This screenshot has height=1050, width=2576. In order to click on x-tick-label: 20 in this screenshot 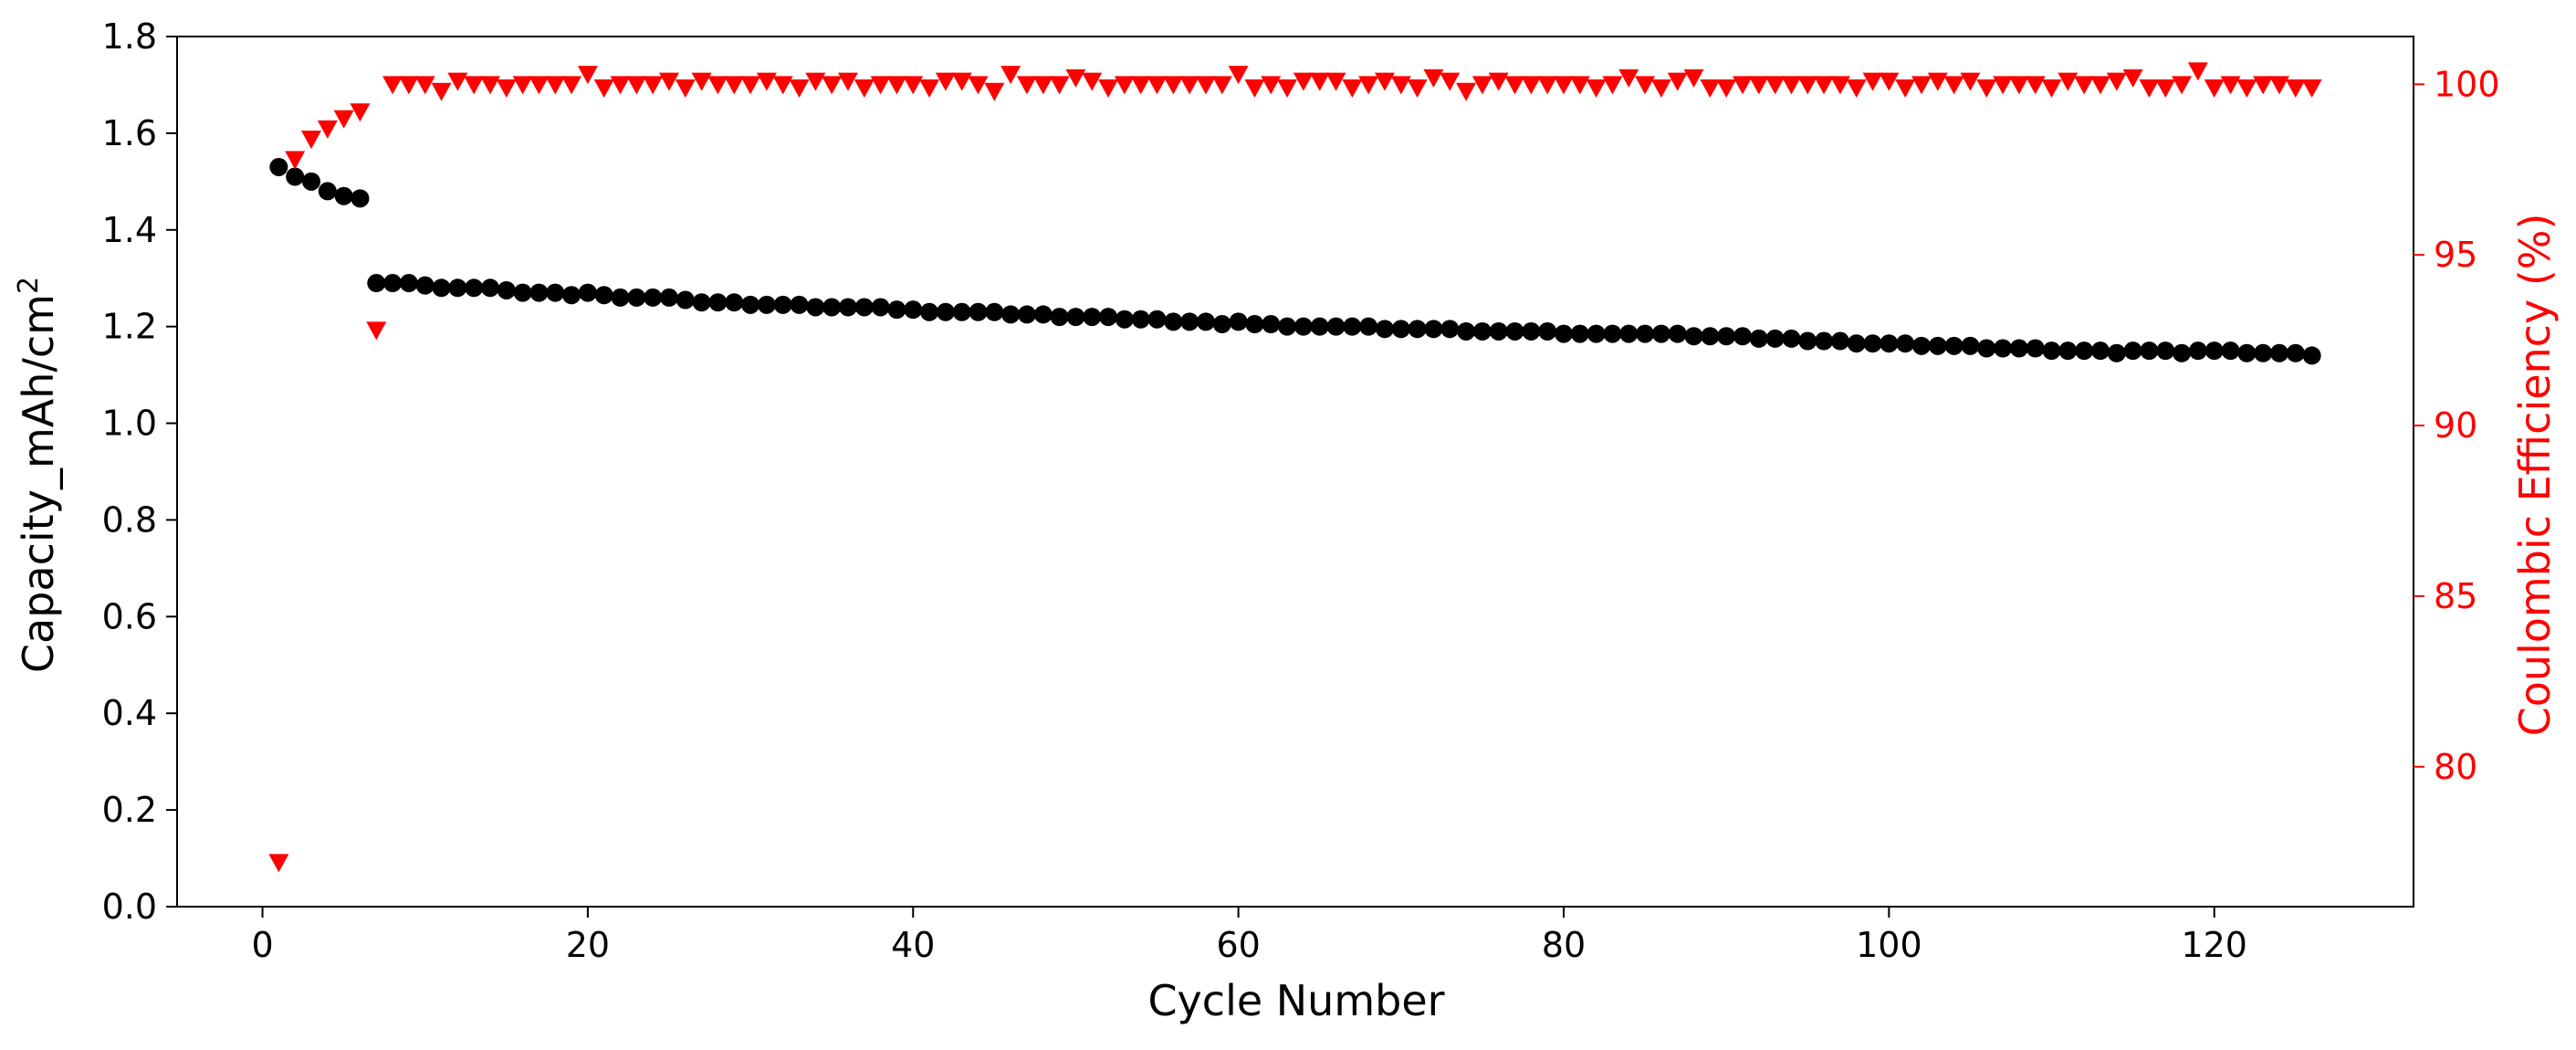, I will do `click(588, 945)`.